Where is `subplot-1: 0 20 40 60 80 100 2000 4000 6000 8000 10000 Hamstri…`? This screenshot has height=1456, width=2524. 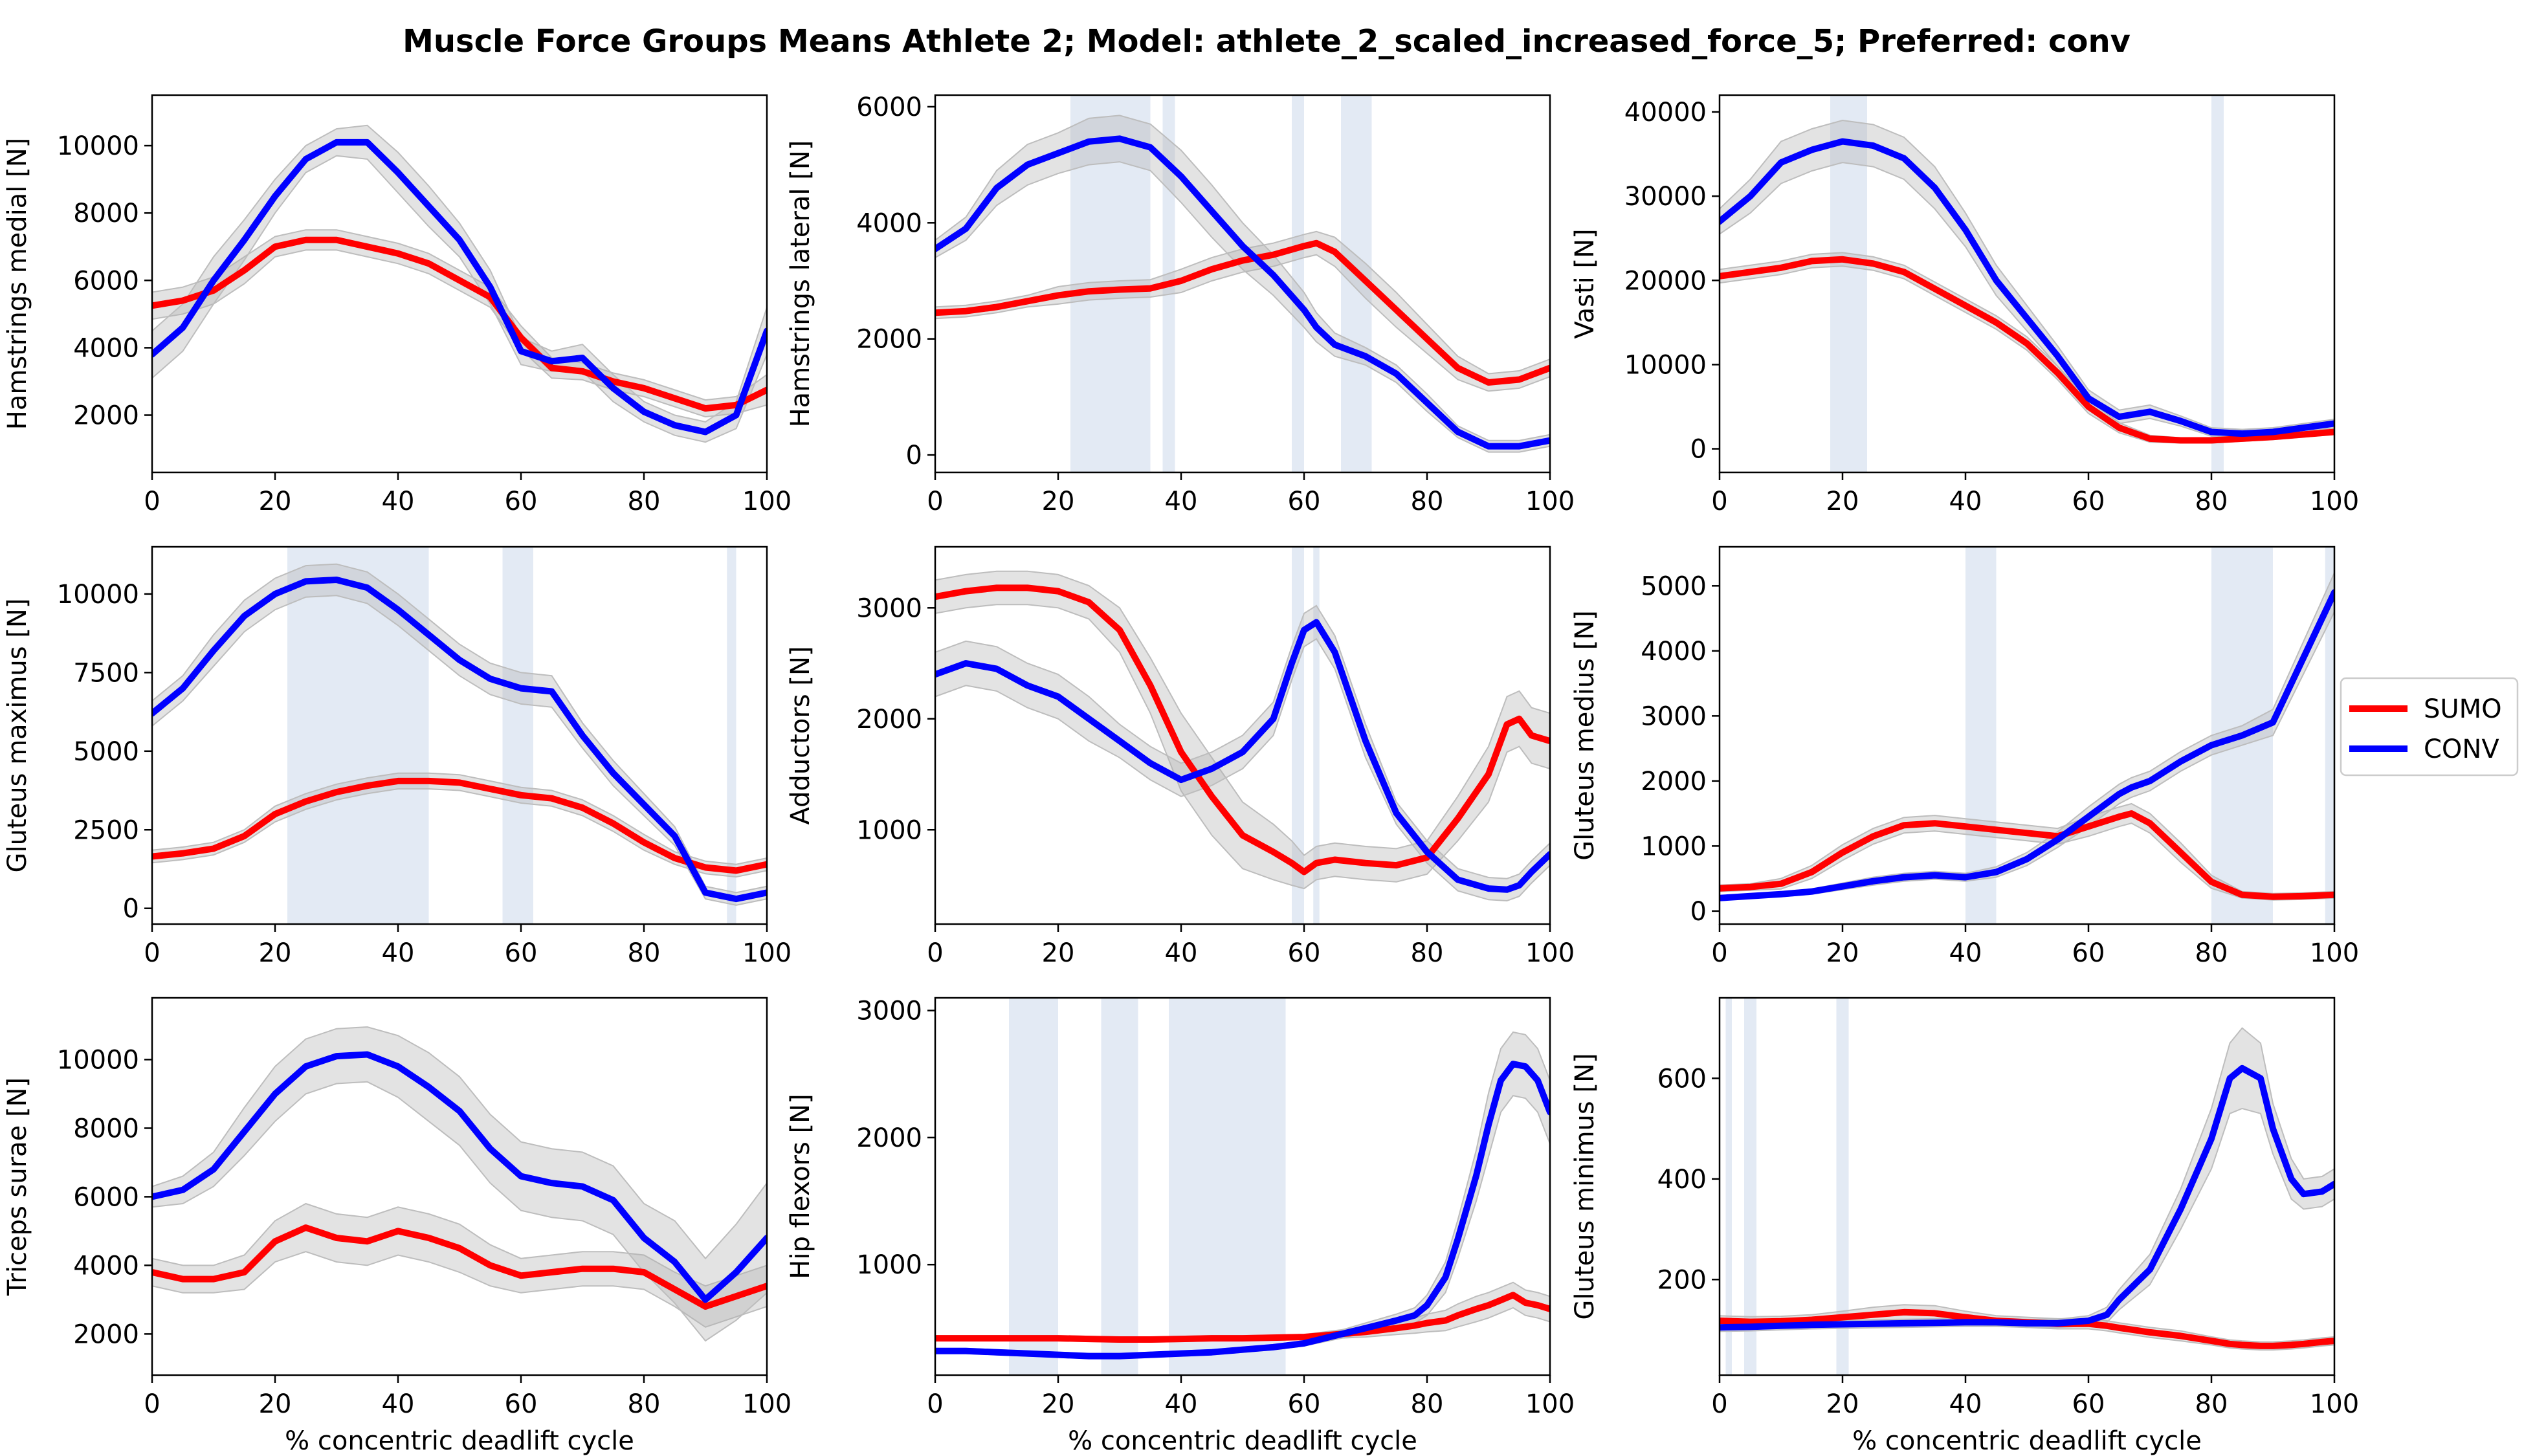
subplot-1: 0 20 40 60 80 100 2000 4000 6000 8000 10000 Hamstri… is located at coordinates (397, 305).